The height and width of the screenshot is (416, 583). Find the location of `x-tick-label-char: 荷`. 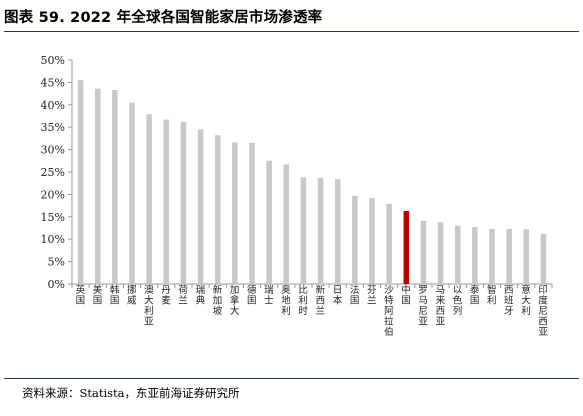

x-tick-label-char: 荷 is located at coordinates (183, 290).